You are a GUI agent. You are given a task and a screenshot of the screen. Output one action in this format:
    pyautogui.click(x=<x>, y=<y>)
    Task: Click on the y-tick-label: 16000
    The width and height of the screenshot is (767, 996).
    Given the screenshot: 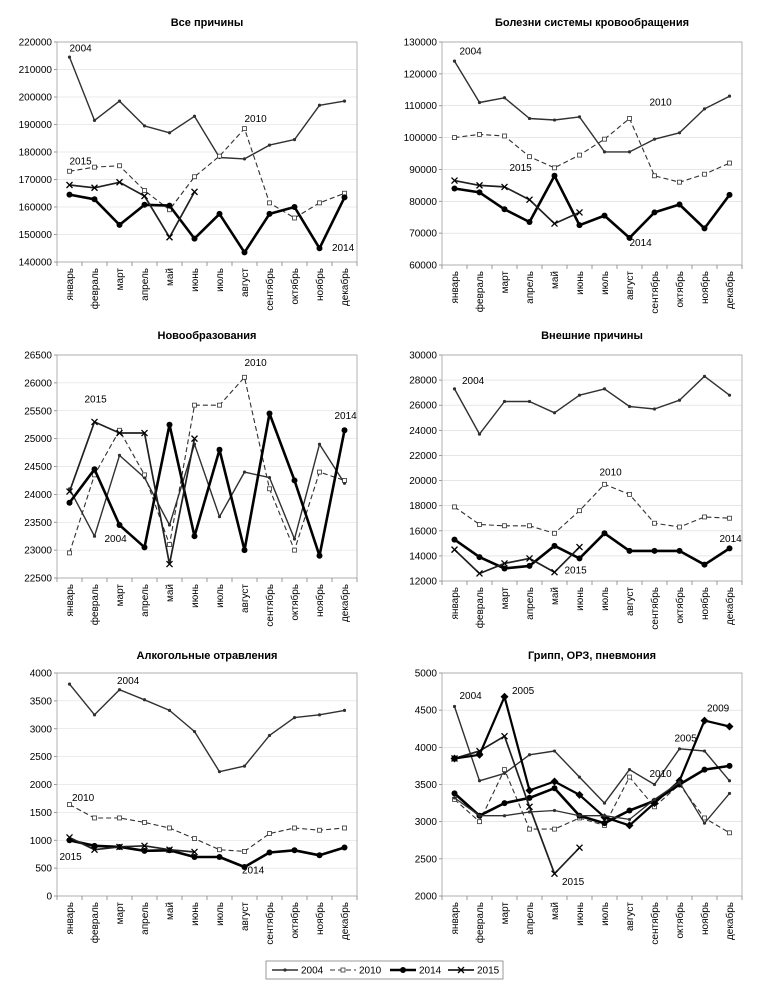 What is the action you would take?
    pyautogui.click(x=423, y=531)
    